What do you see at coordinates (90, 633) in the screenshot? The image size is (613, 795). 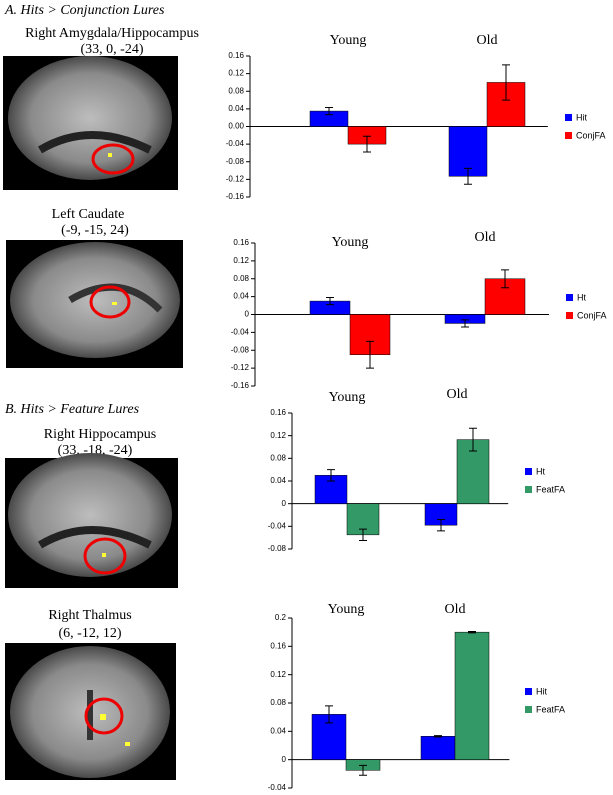 I see `region-coords: (6, -12, 12)` at bounding box center [90, 633].